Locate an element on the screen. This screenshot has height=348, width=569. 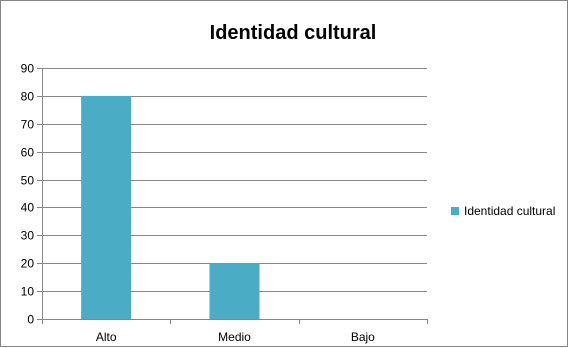
category-label: Medio is located at coordinates (234, 337).